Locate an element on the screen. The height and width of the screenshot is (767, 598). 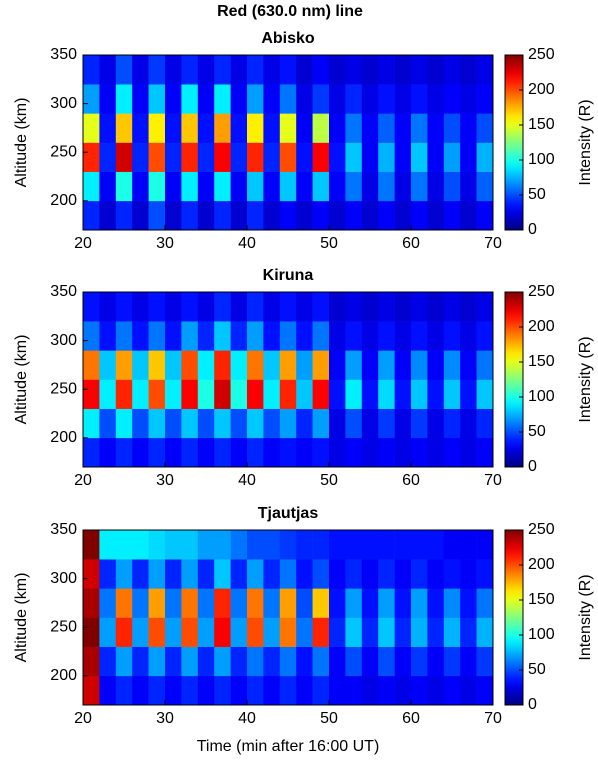
colorbar-label: Intensity (R) is located at coordinates (585, 142).